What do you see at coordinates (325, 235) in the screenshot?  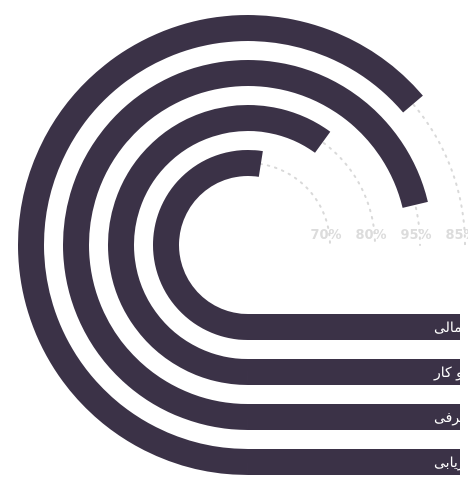 I see `value-label-1: 70%` at bounding box center [325, 235].